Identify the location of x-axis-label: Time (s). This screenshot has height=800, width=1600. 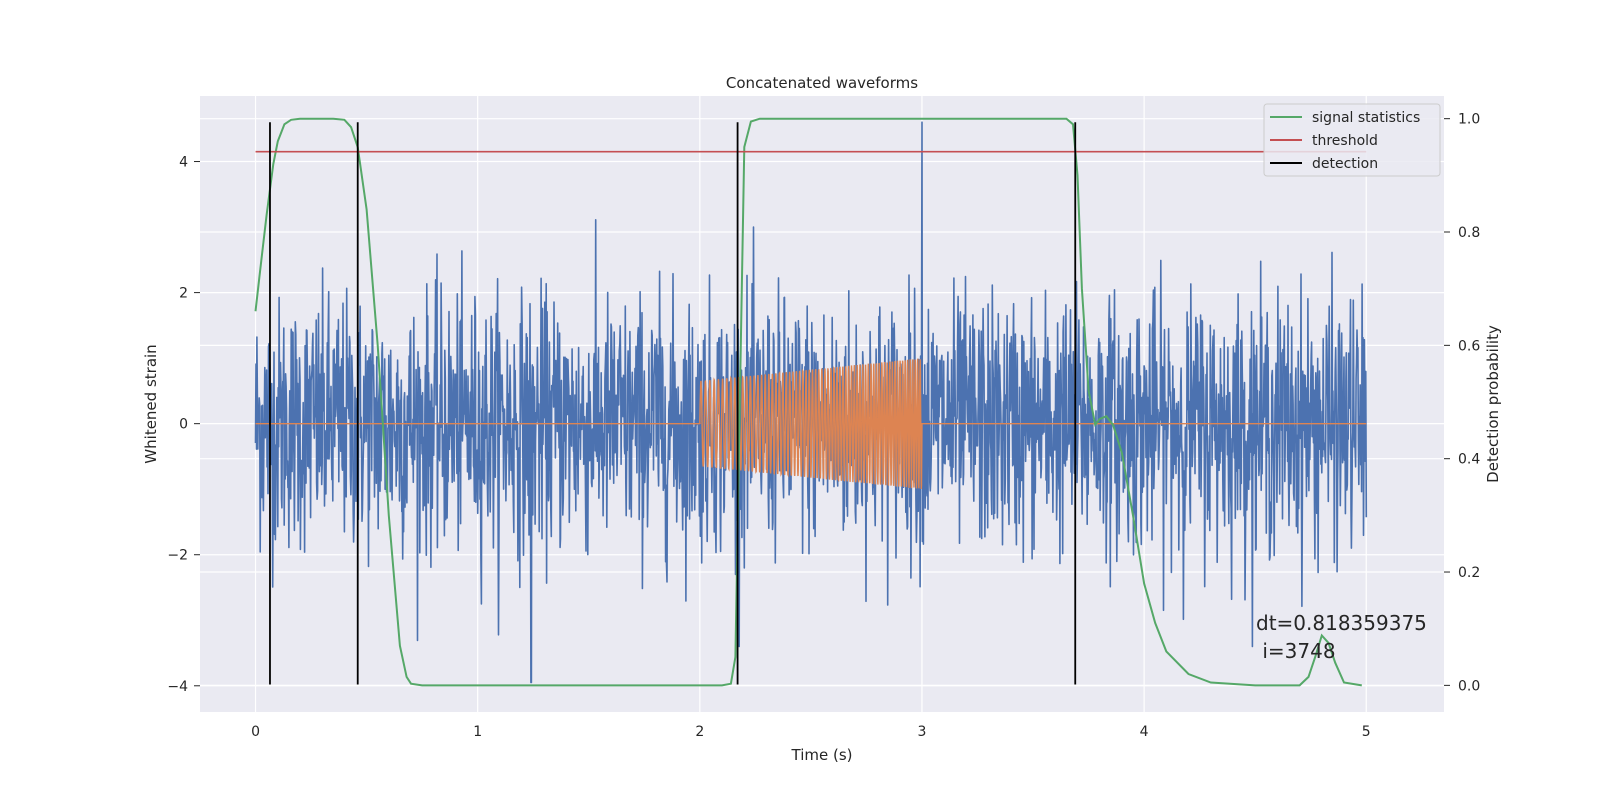
(822, 755).